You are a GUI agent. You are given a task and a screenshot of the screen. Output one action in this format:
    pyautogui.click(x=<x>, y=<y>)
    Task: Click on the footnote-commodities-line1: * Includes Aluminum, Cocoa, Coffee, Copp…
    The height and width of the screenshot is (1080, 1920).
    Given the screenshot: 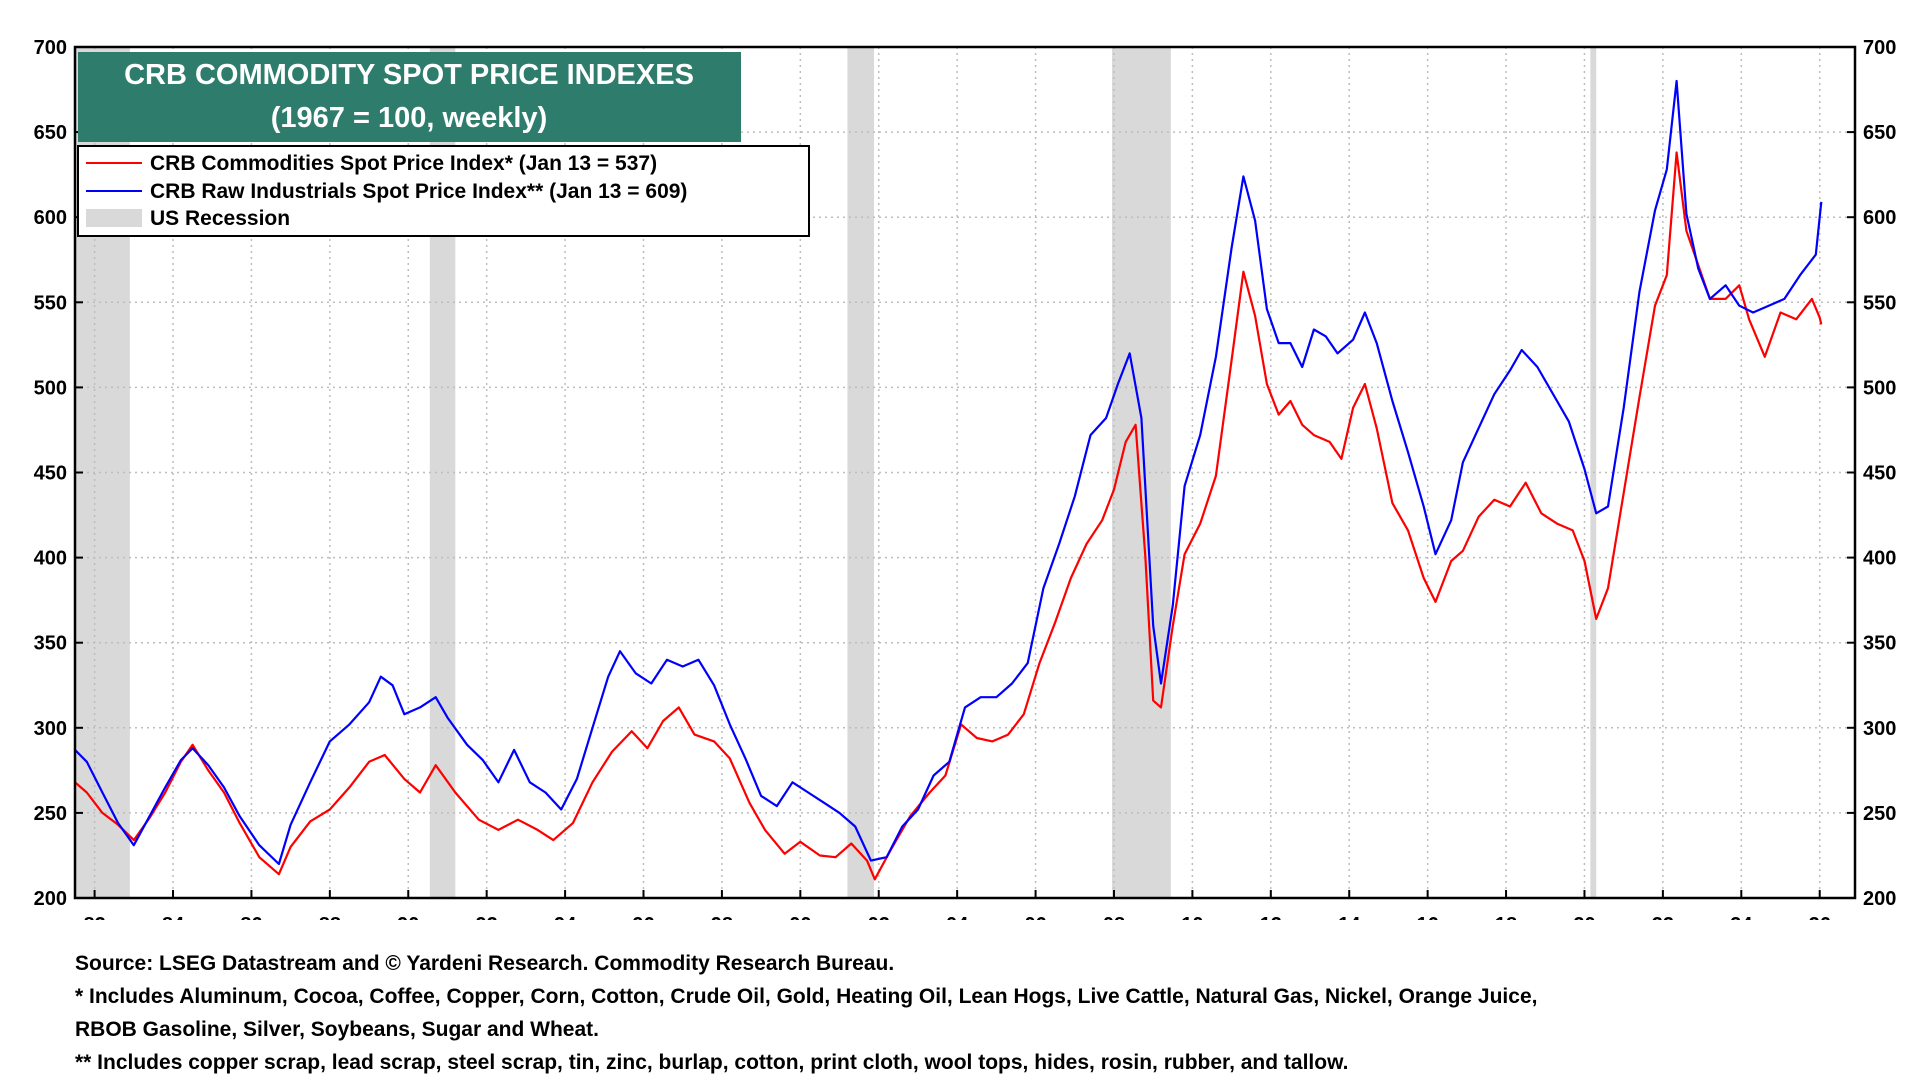 What is the action you would take?
    pyautogui.click(x=806, y=996)
    